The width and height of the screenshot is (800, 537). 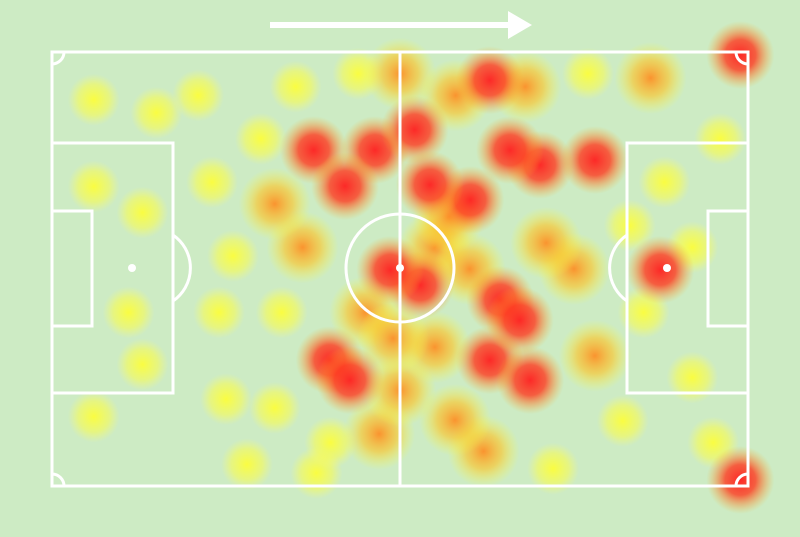 I want to click on left-penalty-spot, so click(x=132, y=268).